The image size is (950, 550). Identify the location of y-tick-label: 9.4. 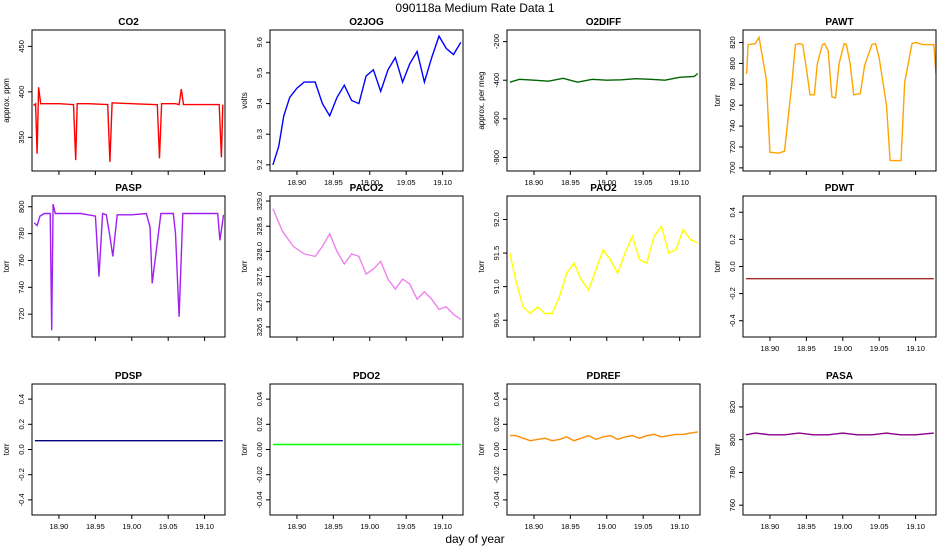
(259, 103).